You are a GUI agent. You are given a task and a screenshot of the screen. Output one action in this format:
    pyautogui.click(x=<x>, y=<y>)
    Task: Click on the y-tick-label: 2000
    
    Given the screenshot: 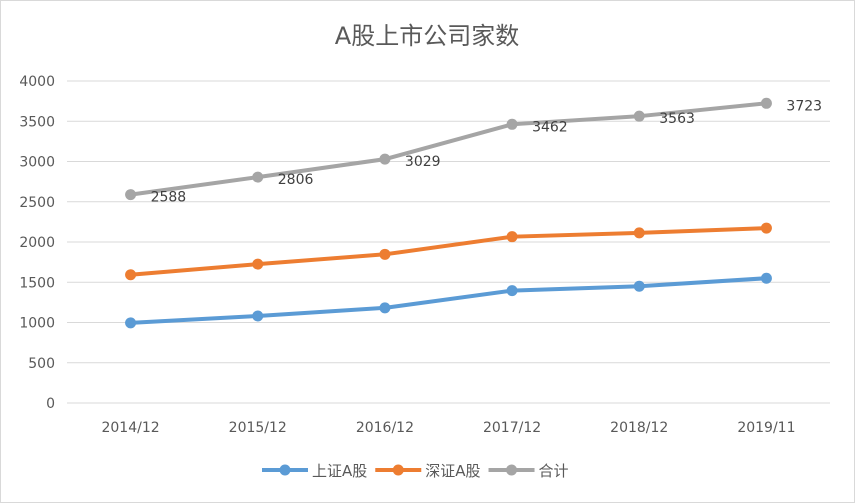 What is the action you would take?
    pyautogui.click(x=37, y=243)
    